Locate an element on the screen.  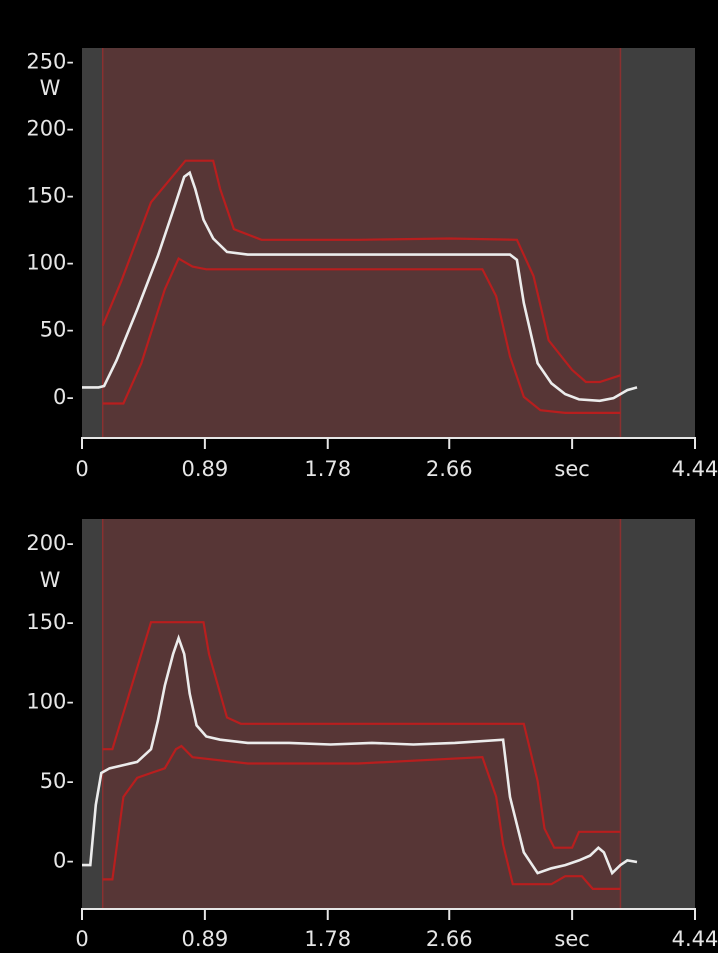
y-tick-label: 250- is located at coordinates (50, 61).